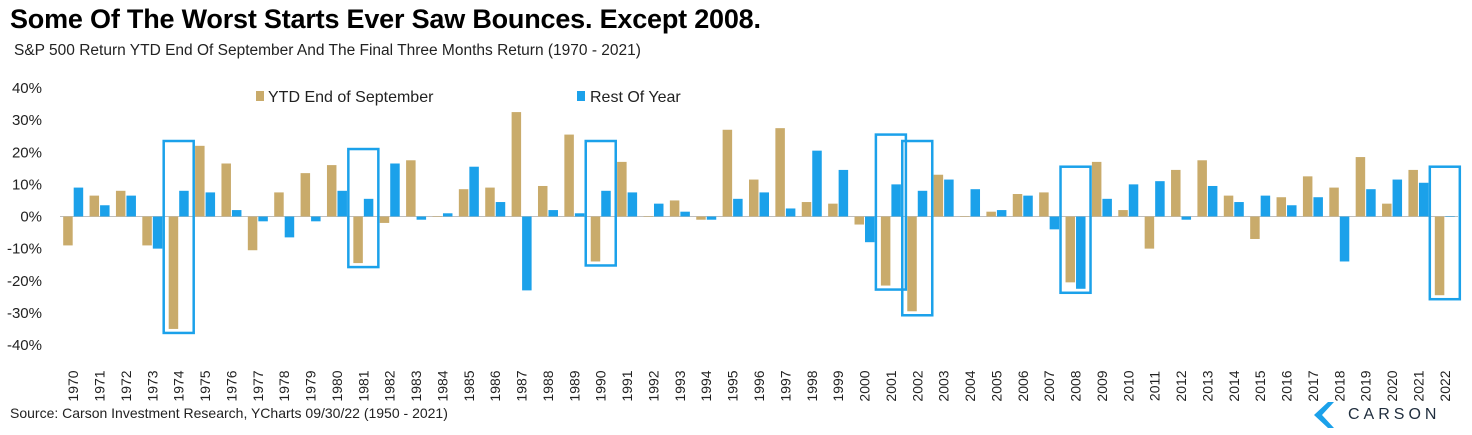 This screenshot has height=435, width=1472. What do you see at coordinates (200, 181) in the screenshot?
I see `bar-ytd-1975` at bounding box center [200, 181].